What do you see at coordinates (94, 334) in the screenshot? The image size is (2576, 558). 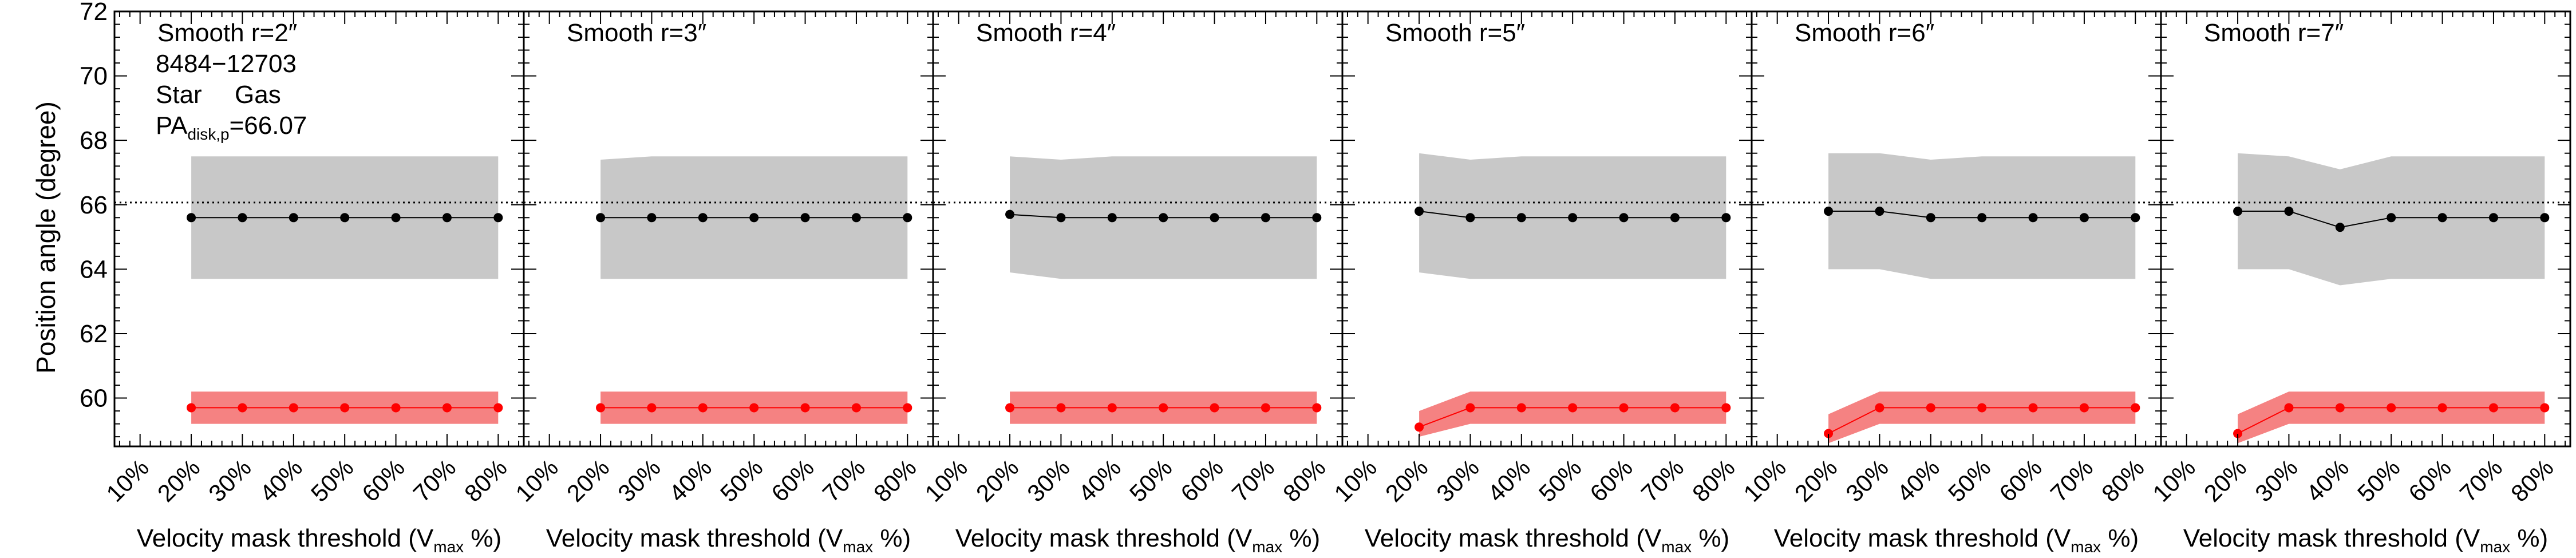 I see `y-tick-label: 62` at bounding box center [94, 334].